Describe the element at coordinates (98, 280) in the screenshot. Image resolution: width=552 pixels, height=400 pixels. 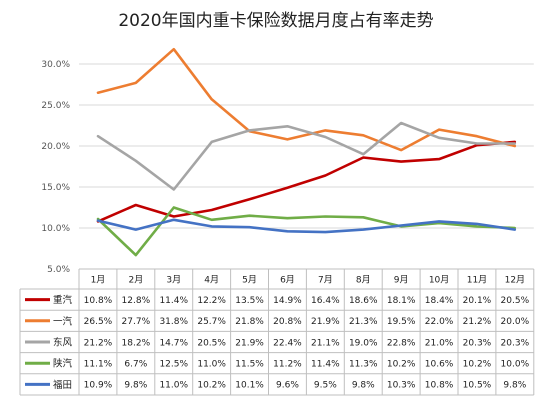
I see `x-tick-label: 1月` at that location.